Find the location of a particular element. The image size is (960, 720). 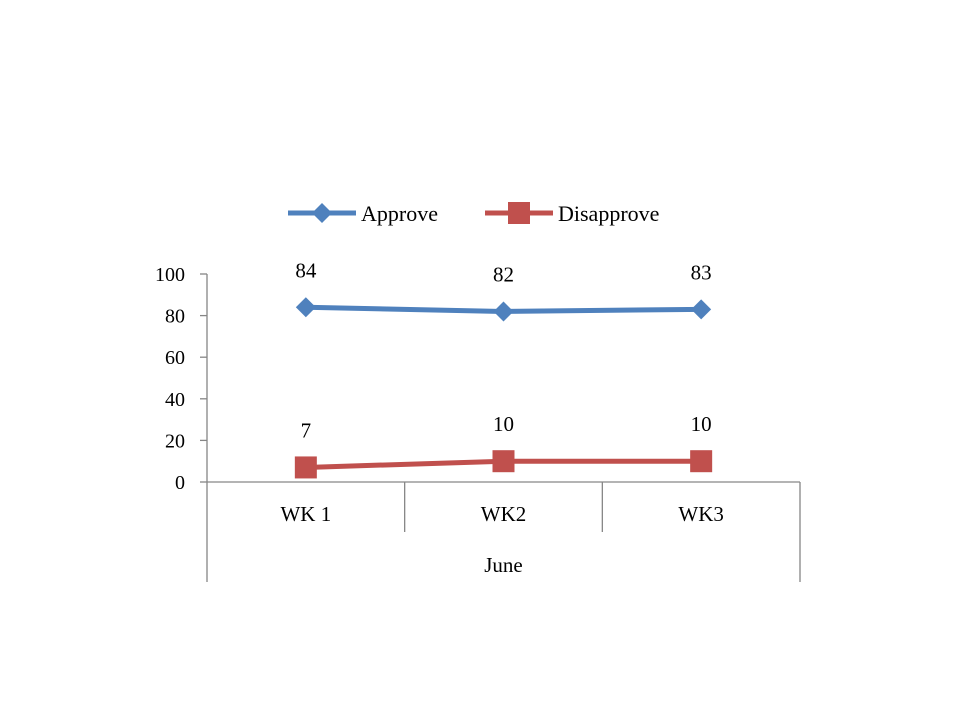

approve-data-label: 82 is located at coordinates (503, 274).